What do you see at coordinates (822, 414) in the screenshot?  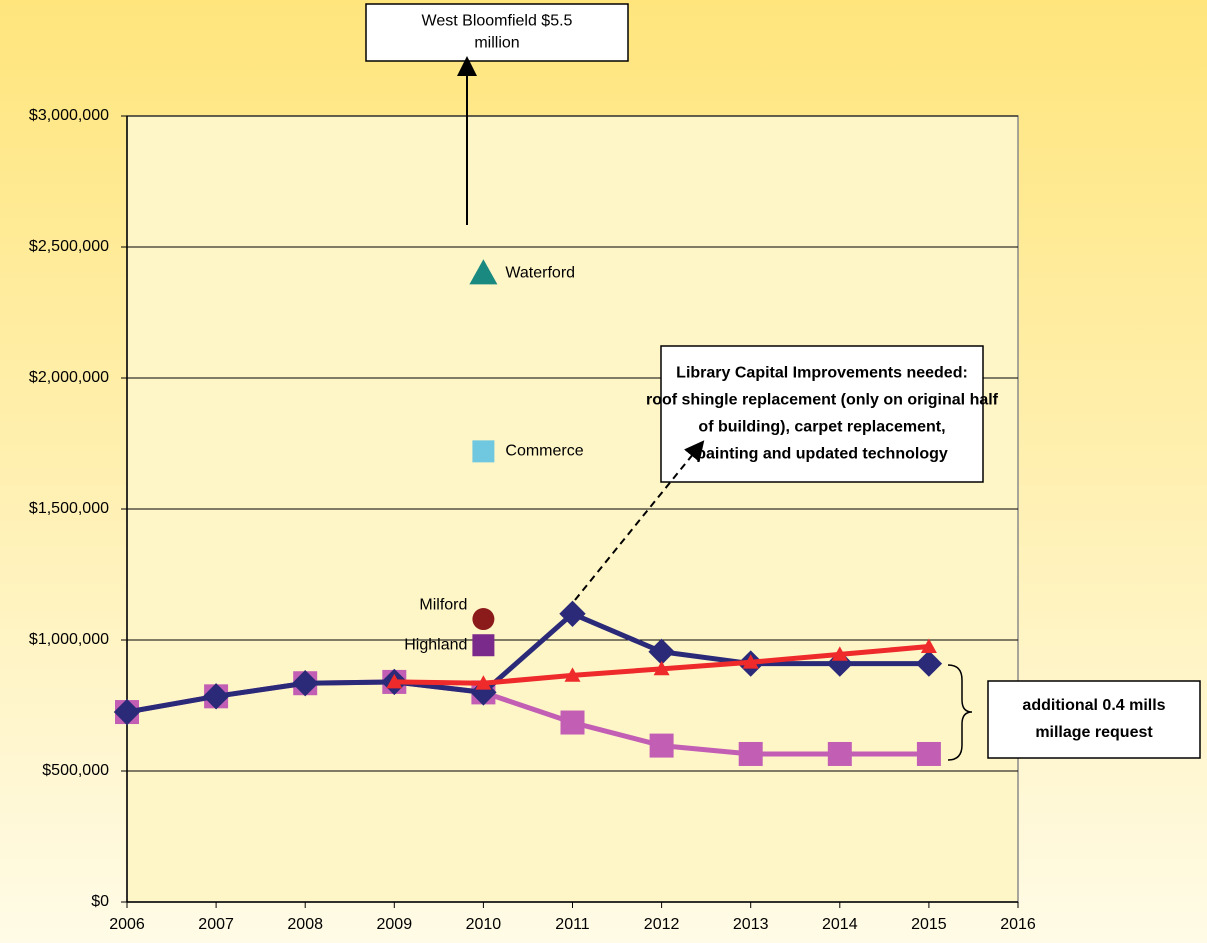 I see `capital-improvements-box` at bounding box center [822, 414].